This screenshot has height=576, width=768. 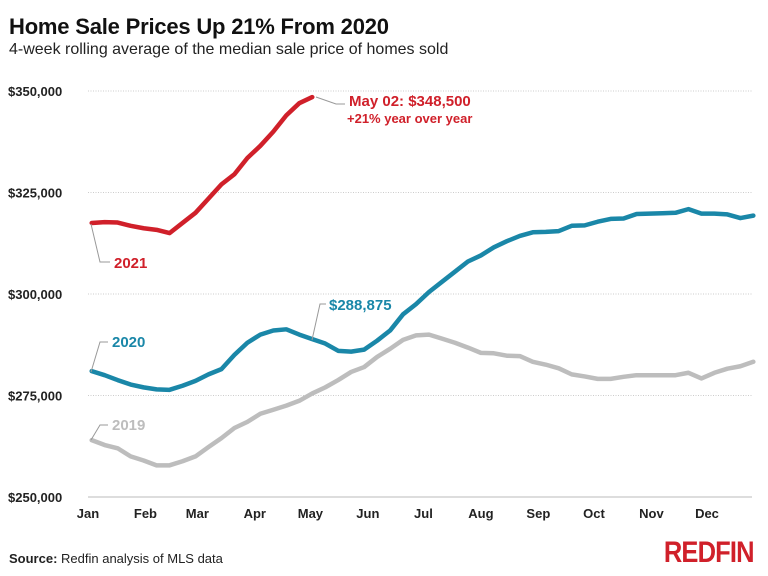 What do you see at coordinates (35, 396) in the screenshot?
I see `y-tick-label: $275,000` at bounding box center [35, 396].